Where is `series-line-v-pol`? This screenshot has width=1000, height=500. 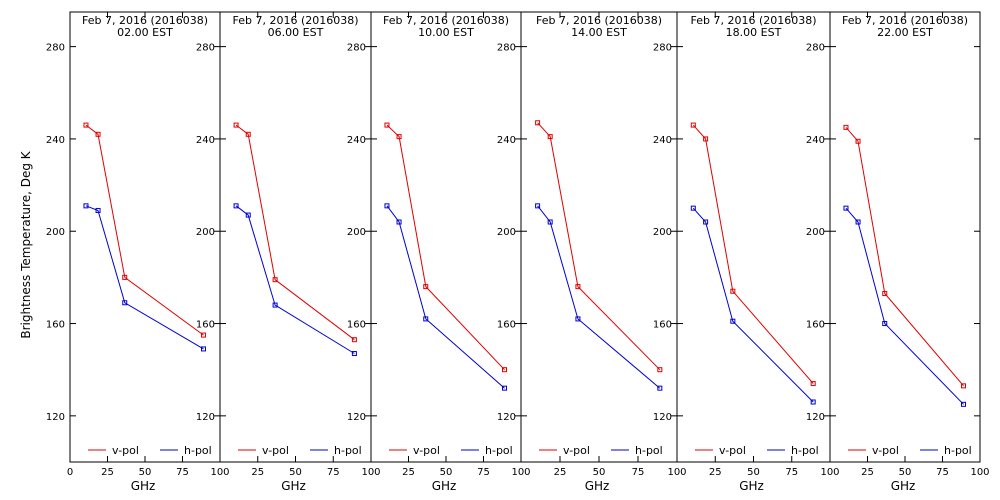 series-line-v-pol is located at coordinates (904, 257).